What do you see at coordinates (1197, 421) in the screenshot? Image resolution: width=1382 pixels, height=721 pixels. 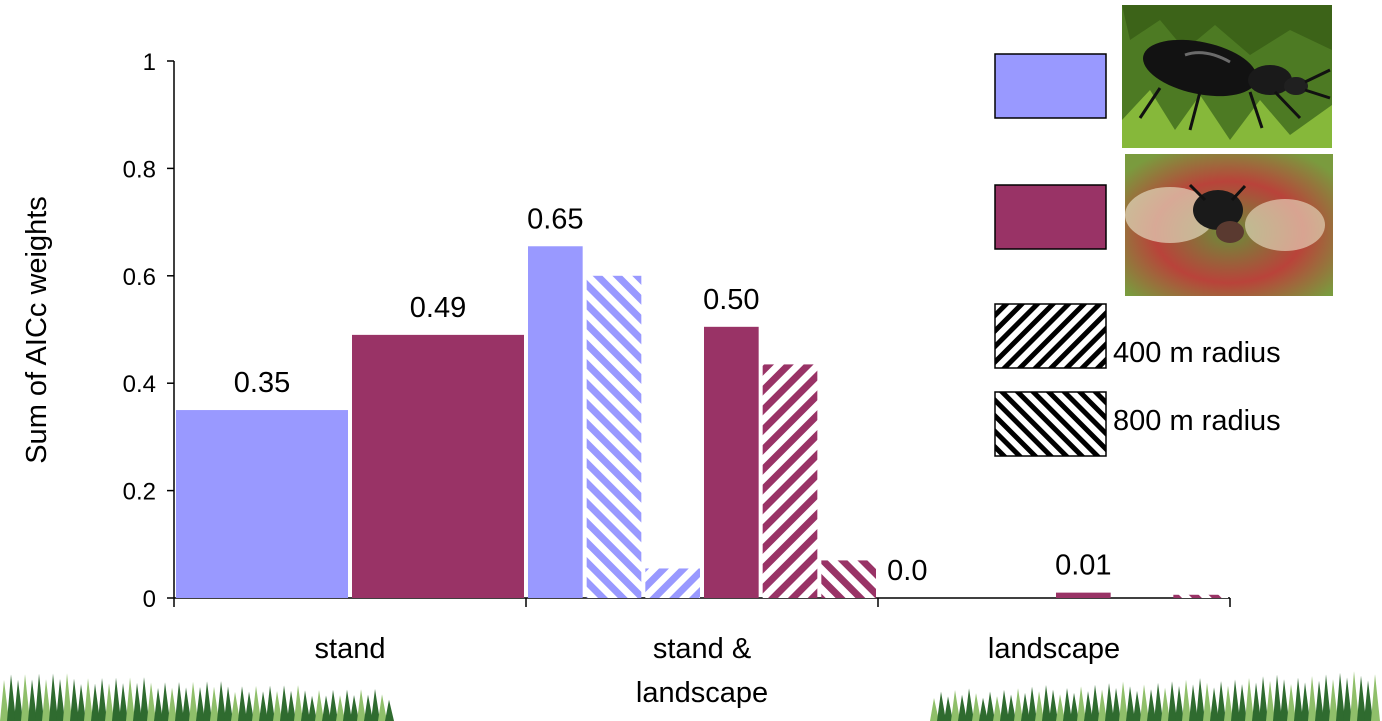 I see `legend-label-800: 800 m radius` at bounding box center [1197, 421].